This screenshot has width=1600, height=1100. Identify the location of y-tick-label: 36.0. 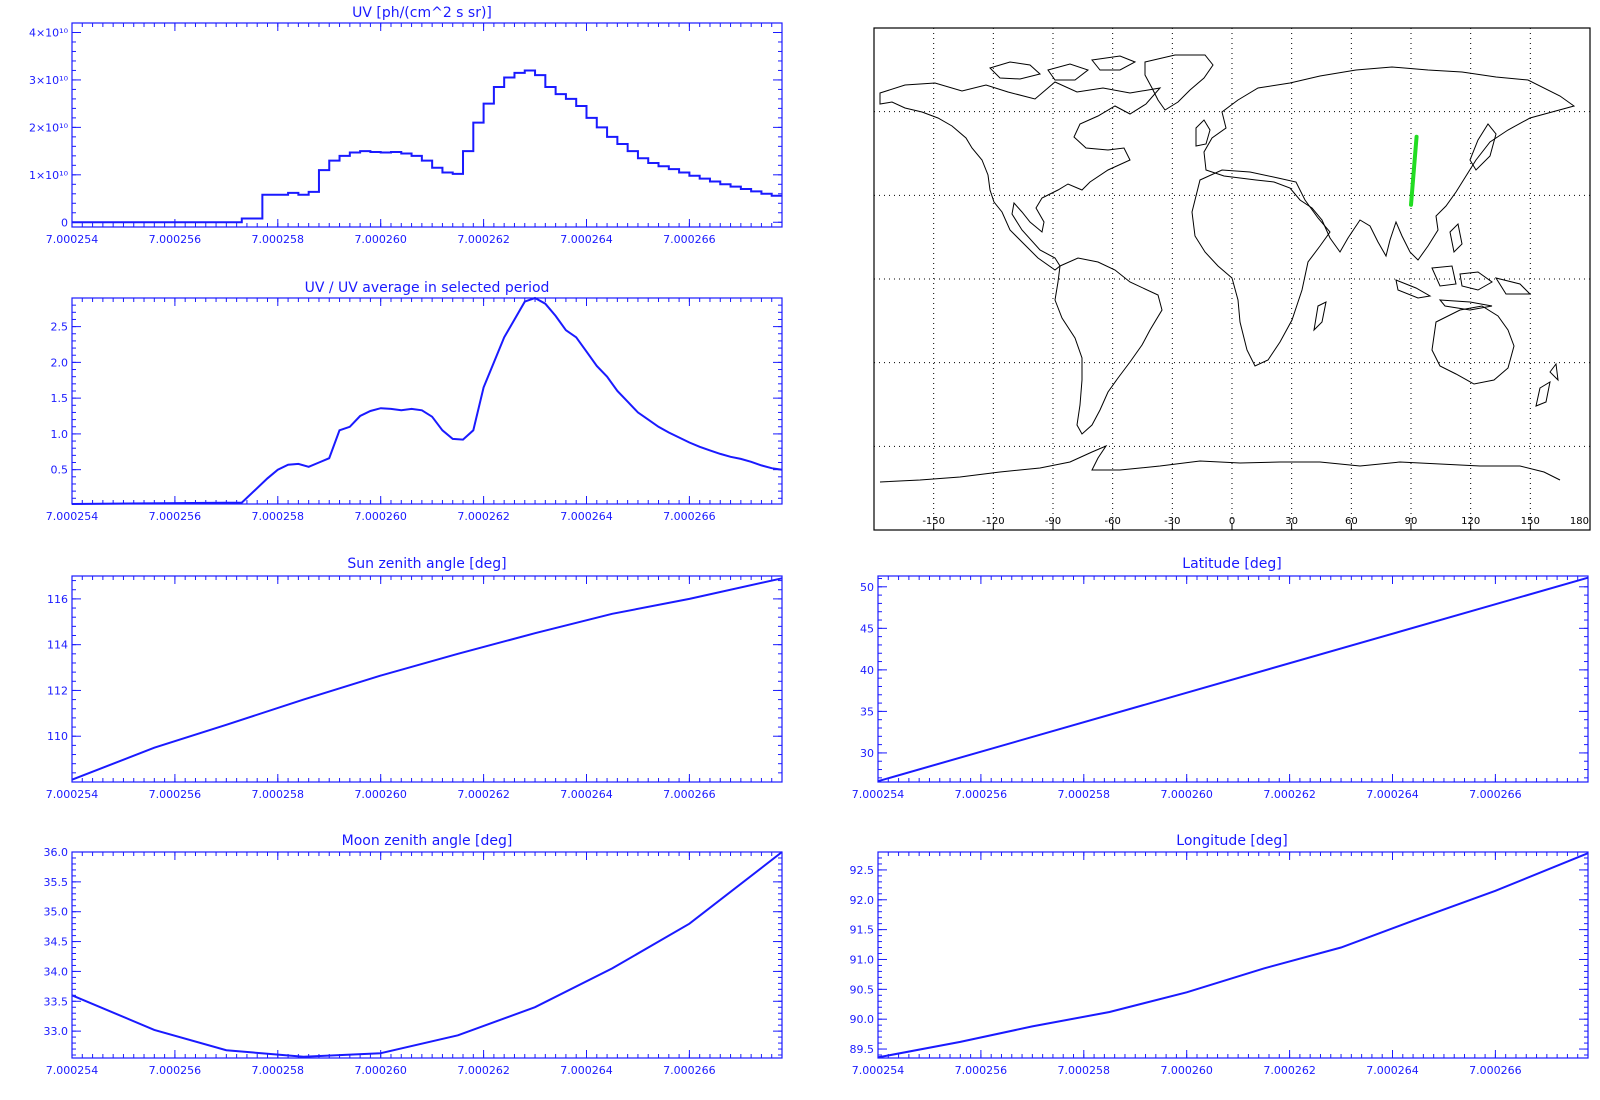
(56, 852).